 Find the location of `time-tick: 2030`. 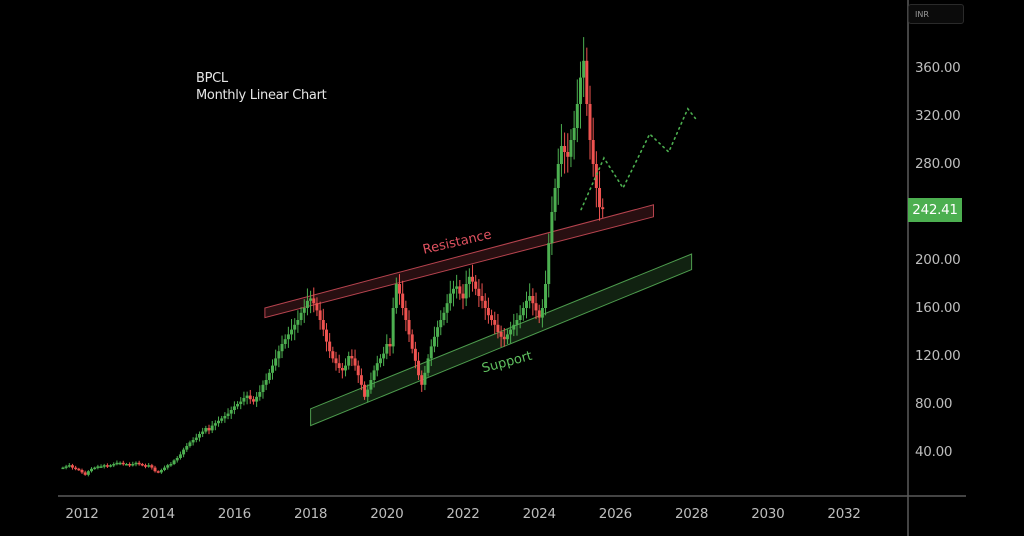

time-tick: 2030 is located at coordinates (768, 514).